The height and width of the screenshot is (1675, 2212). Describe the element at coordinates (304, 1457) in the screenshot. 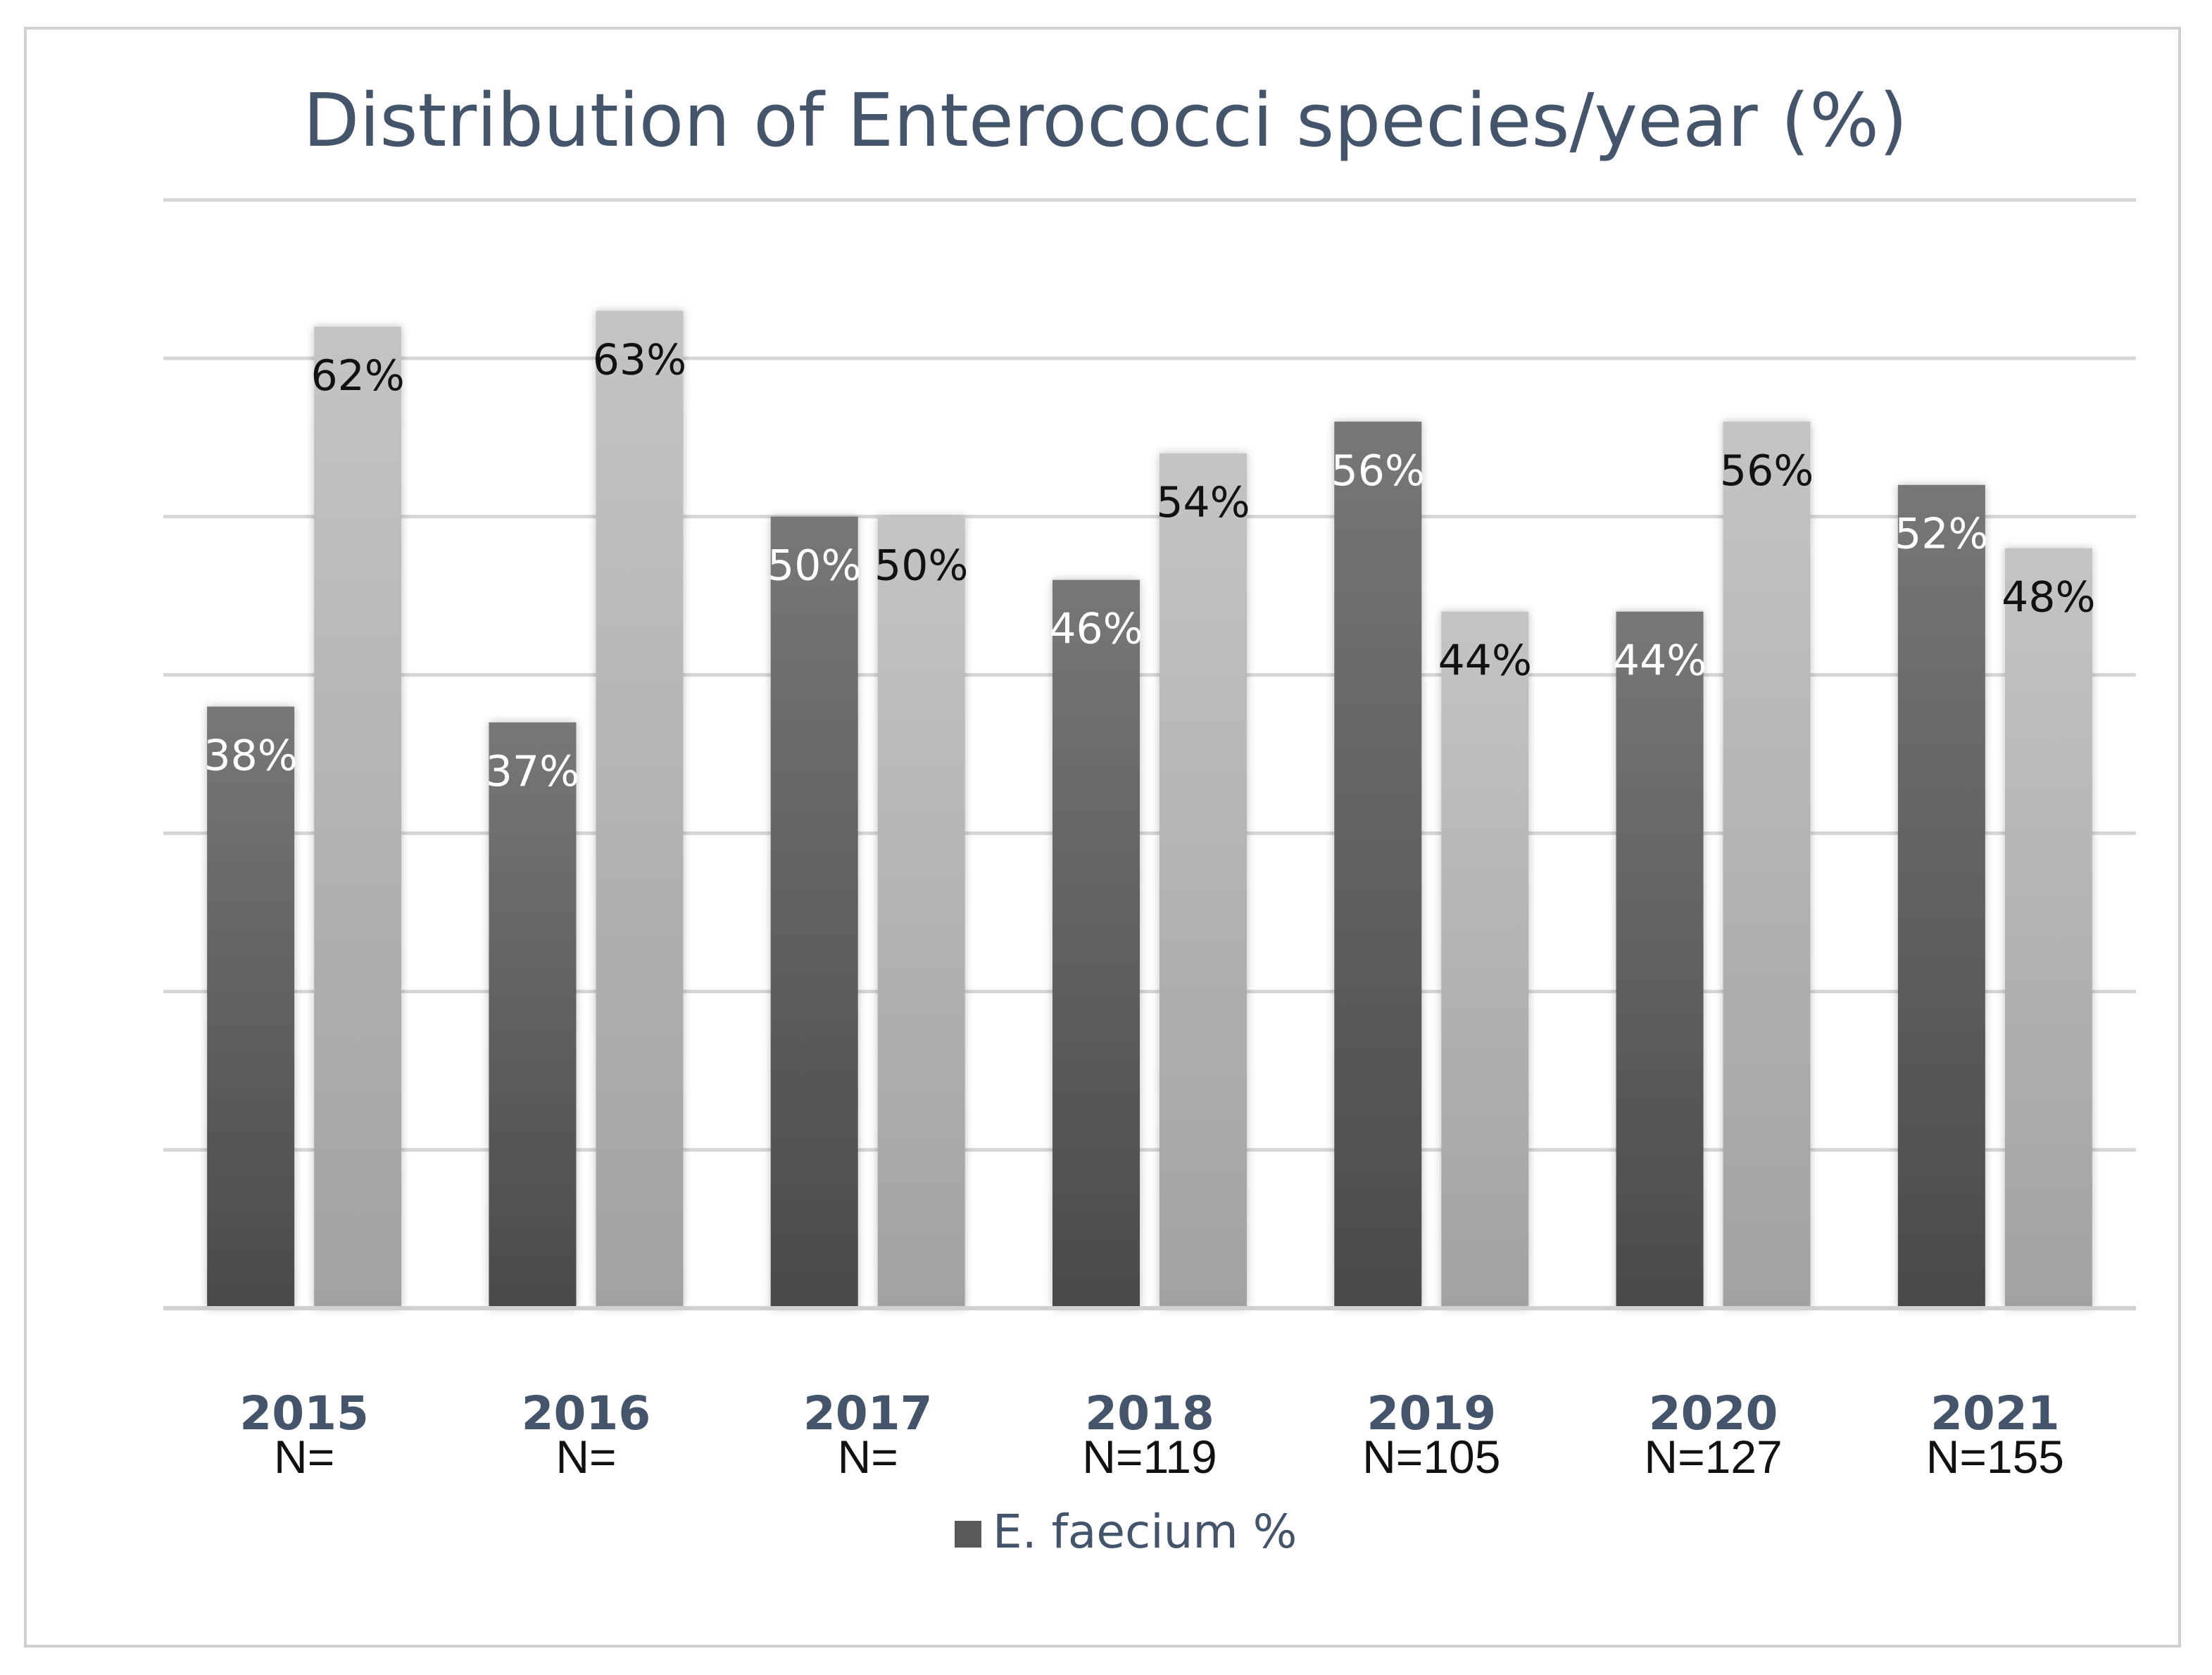

I see `sample-size-2015: N=` at that location.